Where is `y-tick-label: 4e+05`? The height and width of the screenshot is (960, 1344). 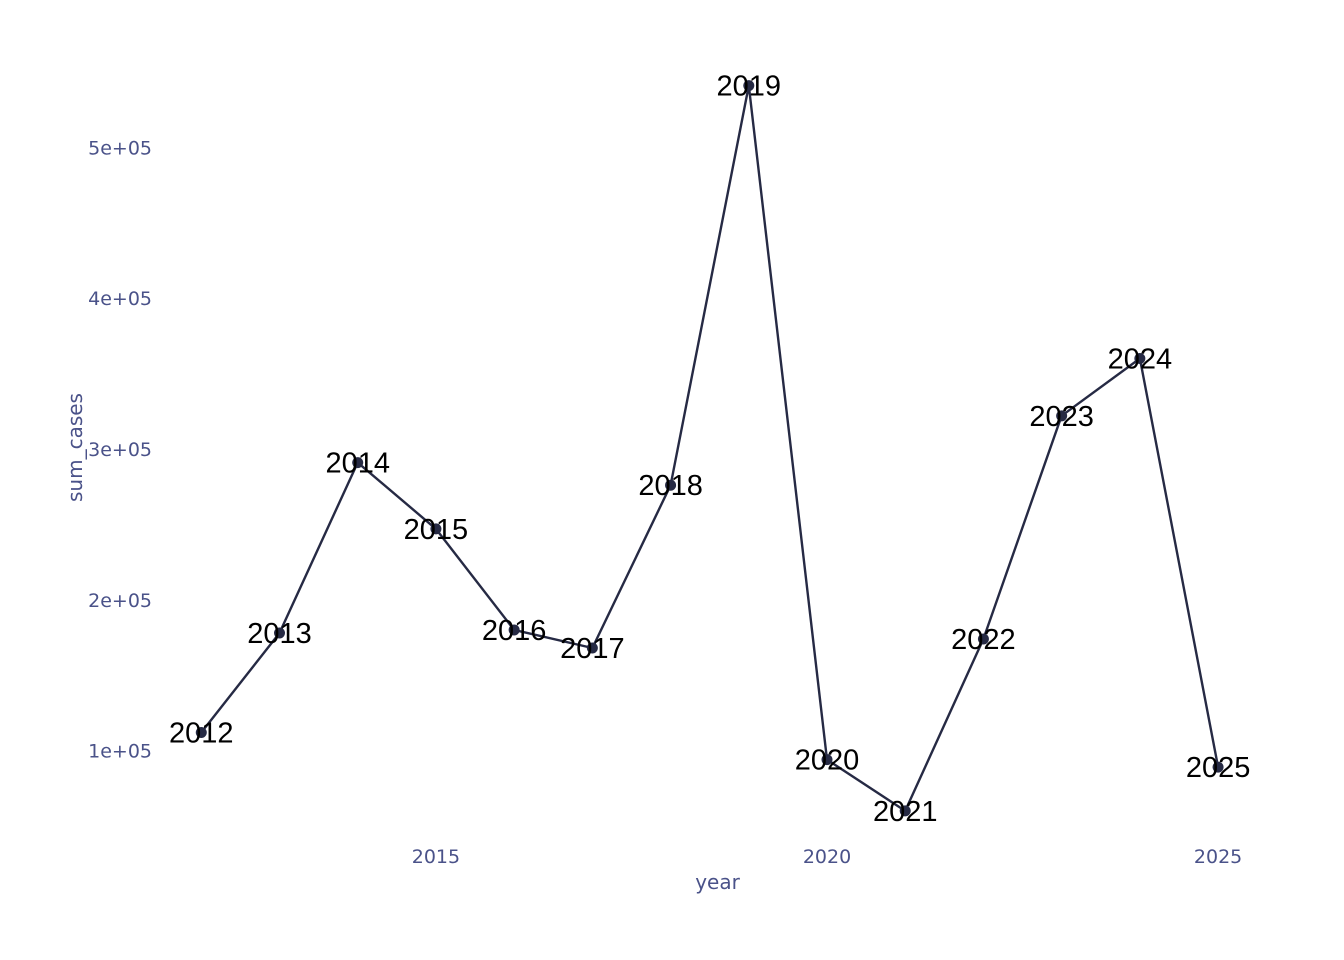 y-tick-label: 4e+05 is located at coordinates (120, 299).